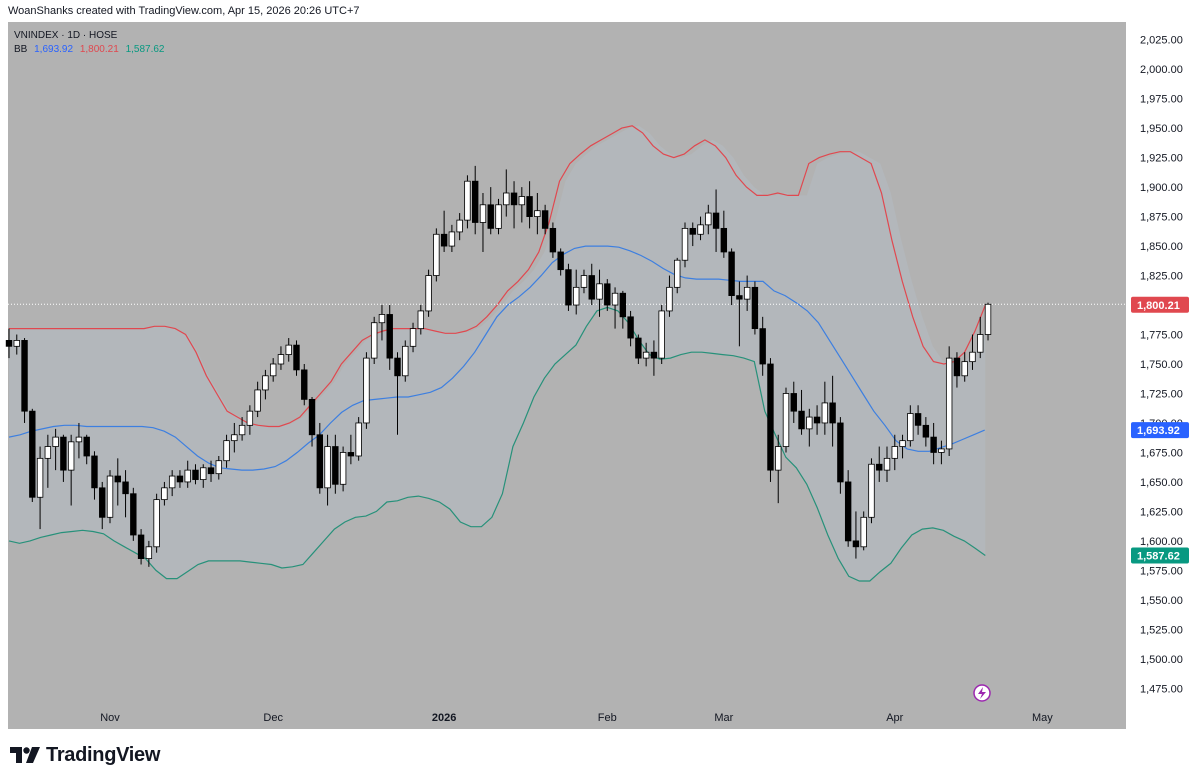 The image size is (1200, 780). Describe the element at coordinates (1160, 430) in the screenshot. I see `price-label-tag: 1,693.92` at that location.